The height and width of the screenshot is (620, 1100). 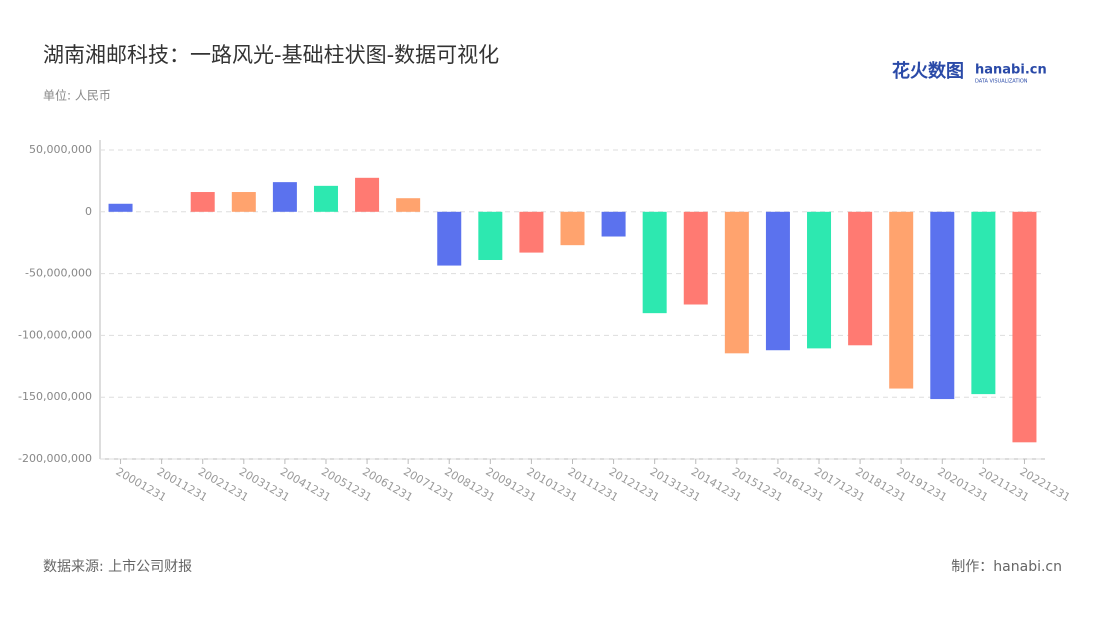 I want to click on credit-note: 制作：hanabi.cn, so click(x=1006, y=567).